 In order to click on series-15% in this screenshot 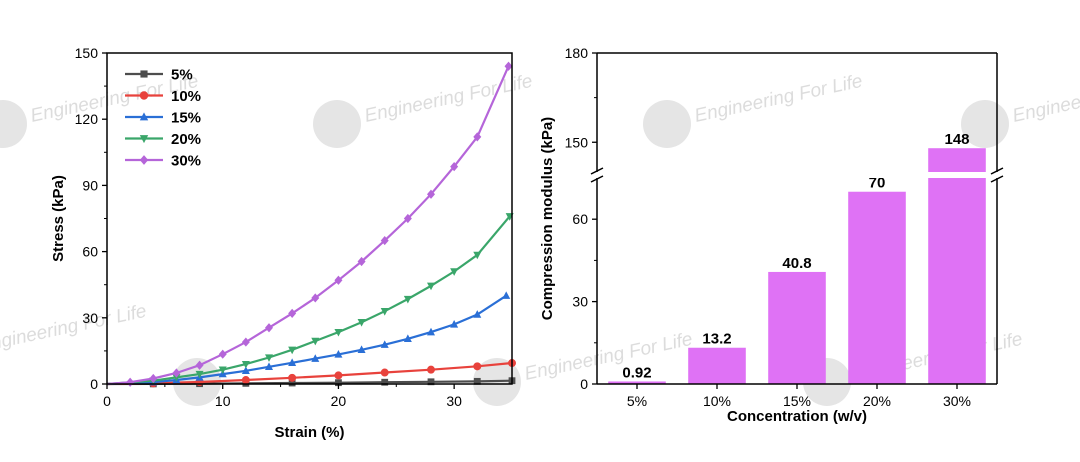, I will do `click(308, 338)`.